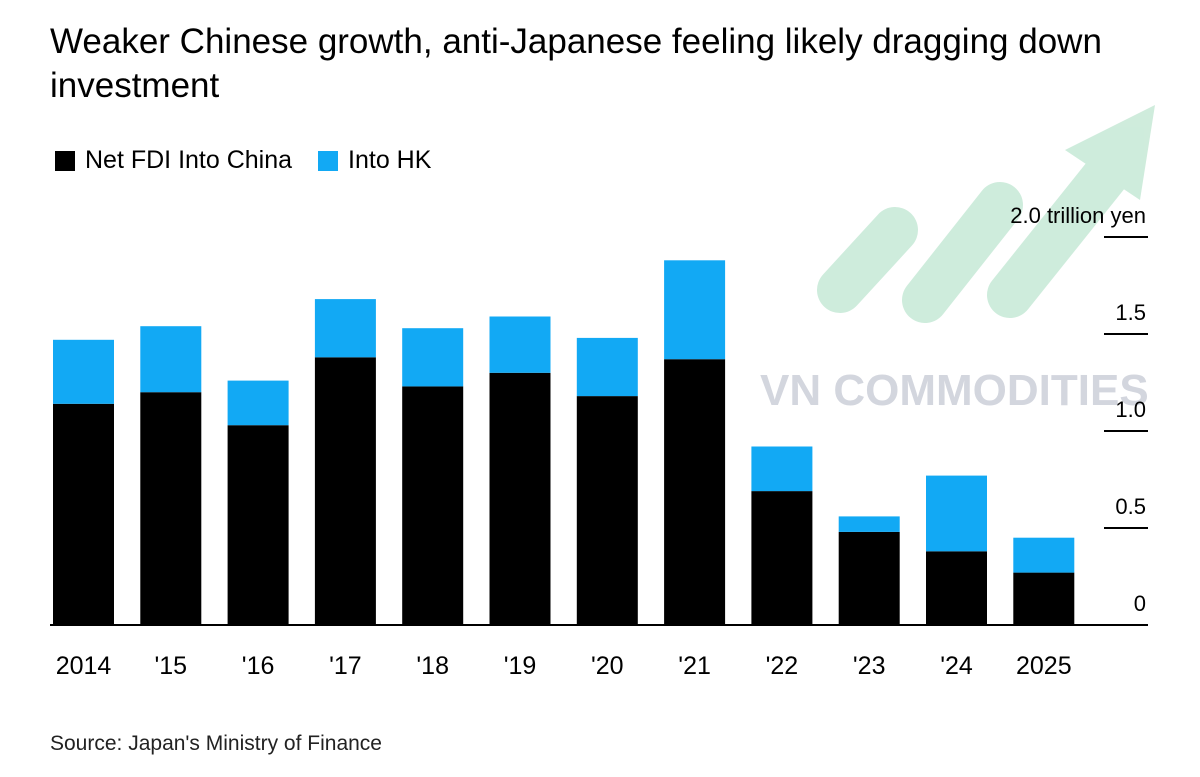 This screenshot has height=777, width=1200. I want to click on x-tick-label-10: '24, so click(956, 666).